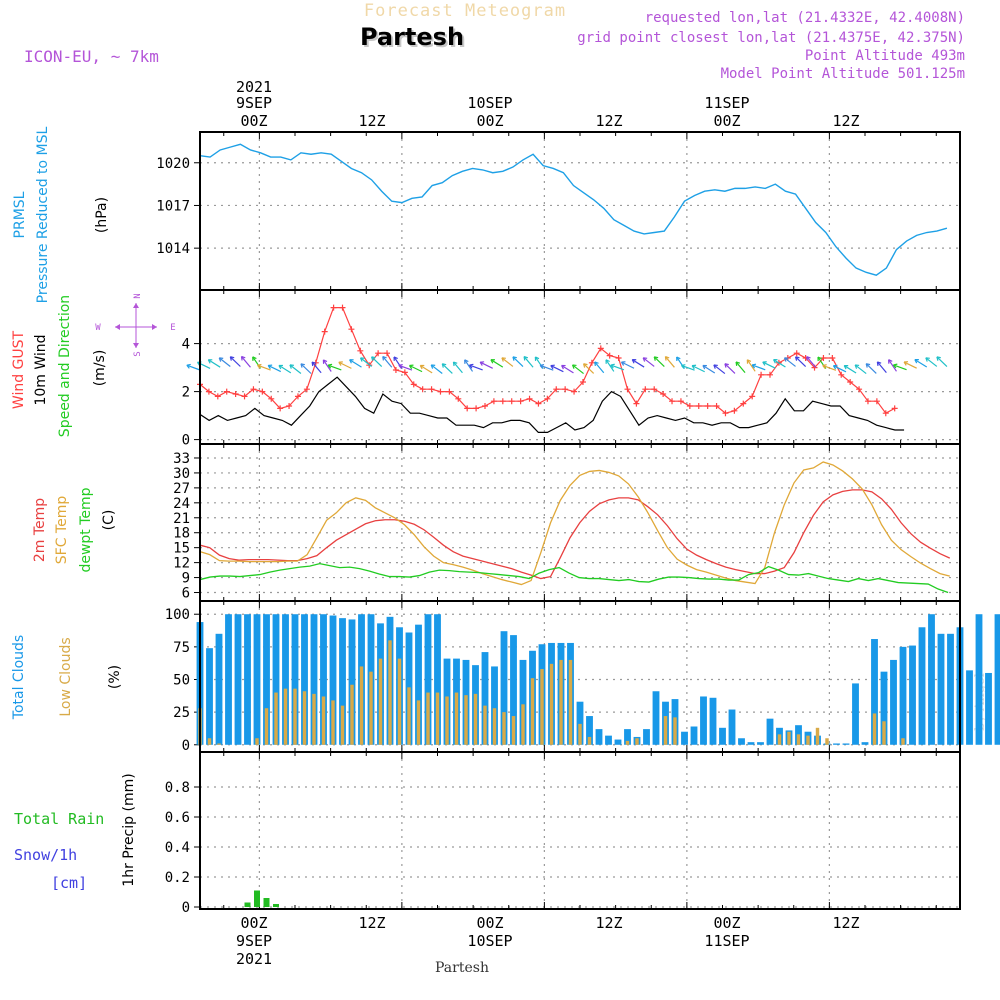 This screenshot has width=1000, height=1000. Describe the element at coordinates (115, 677) in the screenshot. I see `cloud-unit: (%)` at that location.